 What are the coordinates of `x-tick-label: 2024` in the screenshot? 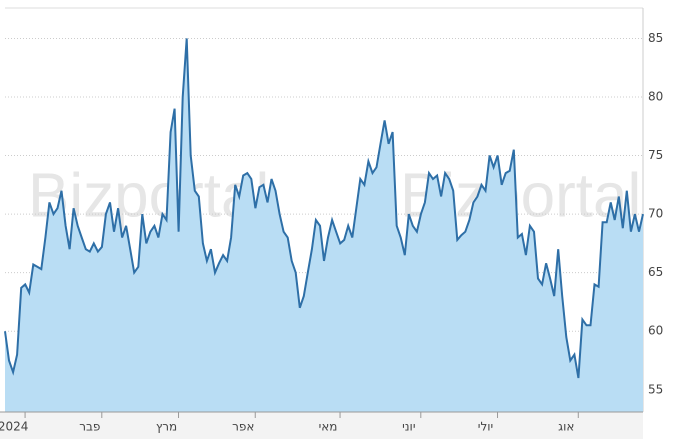 It's located at (14, 427).